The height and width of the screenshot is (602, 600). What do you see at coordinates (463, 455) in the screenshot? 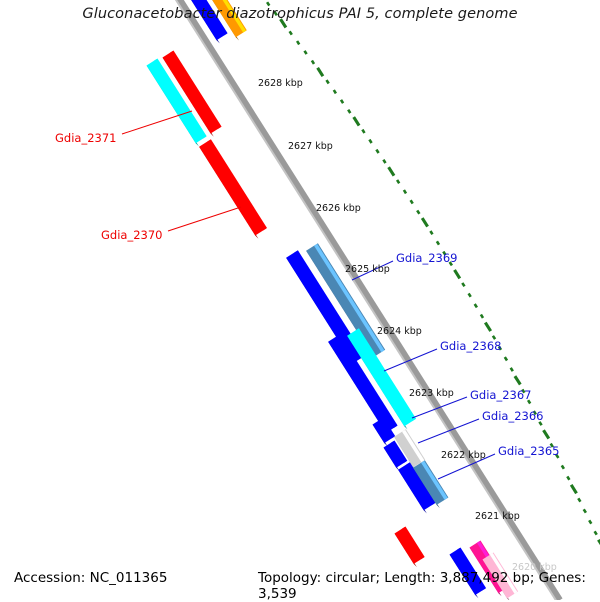
I see `scale-tick-label: 2622 kbp` at bounding box center [463, 455].